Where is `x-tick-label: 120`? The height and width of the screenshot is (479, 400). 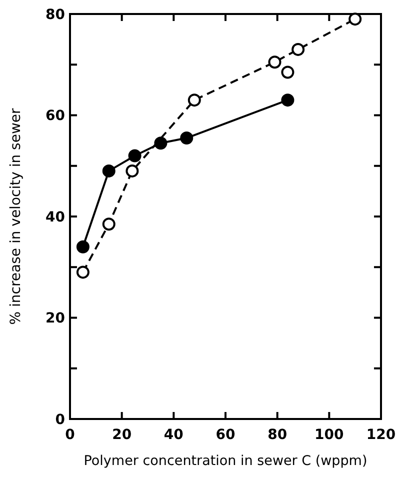
x-tick-label: 120 is located at coordinates (381, 435).